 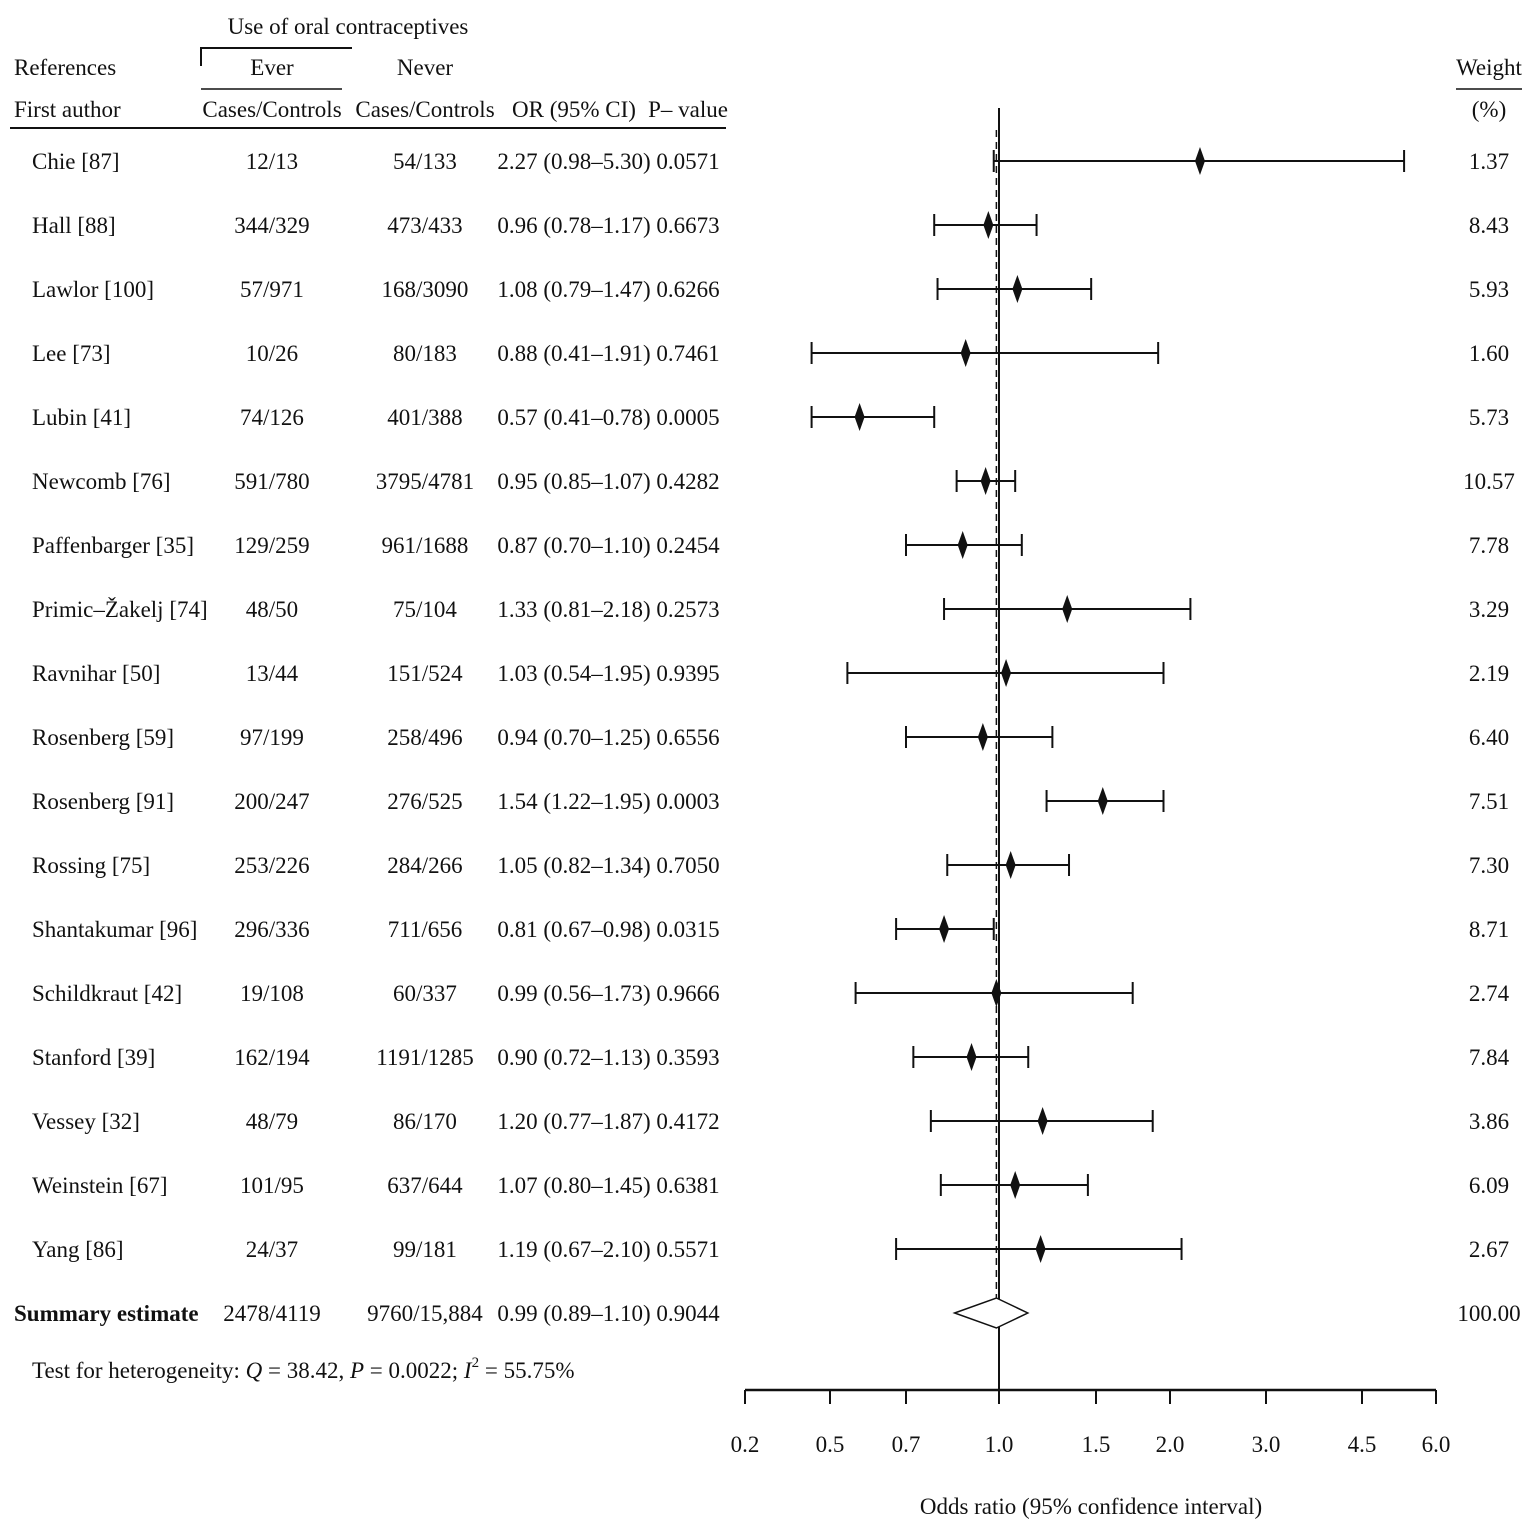 What do you see at coordinates (425, 67) in the screenshot?
I see `header-never: Never` at bounding box center [425, 67].